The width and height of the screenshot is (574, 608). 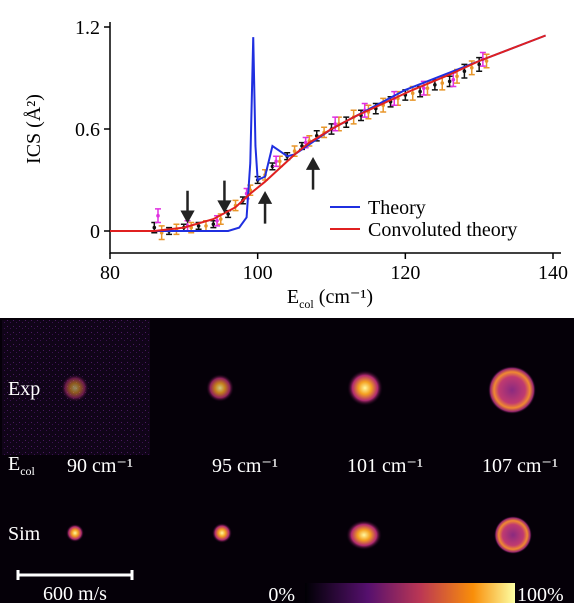 What do you see at coordinates (24, 534) in the screenshot?
I see `row-label: Sim` at bounding box center [24, 534].